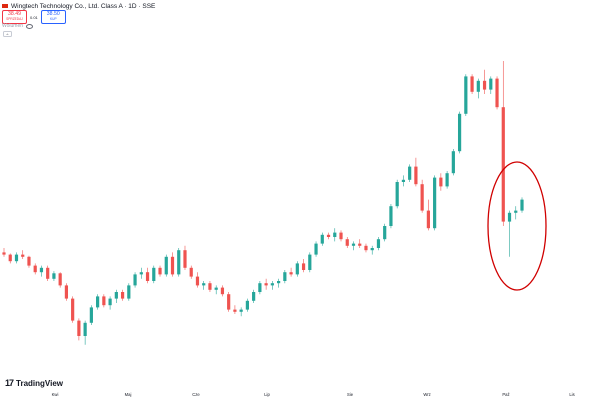  I want to click on volume-indicator: Wolumen, so click(18, 26).